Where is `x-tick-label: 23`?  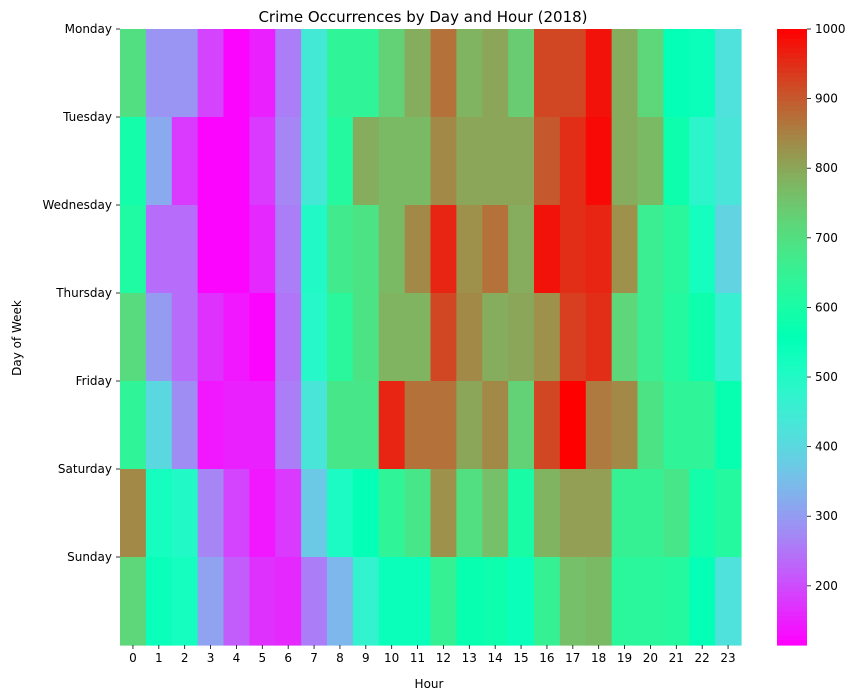
x-tick-label: 23 is located at coordinates (727, 658).